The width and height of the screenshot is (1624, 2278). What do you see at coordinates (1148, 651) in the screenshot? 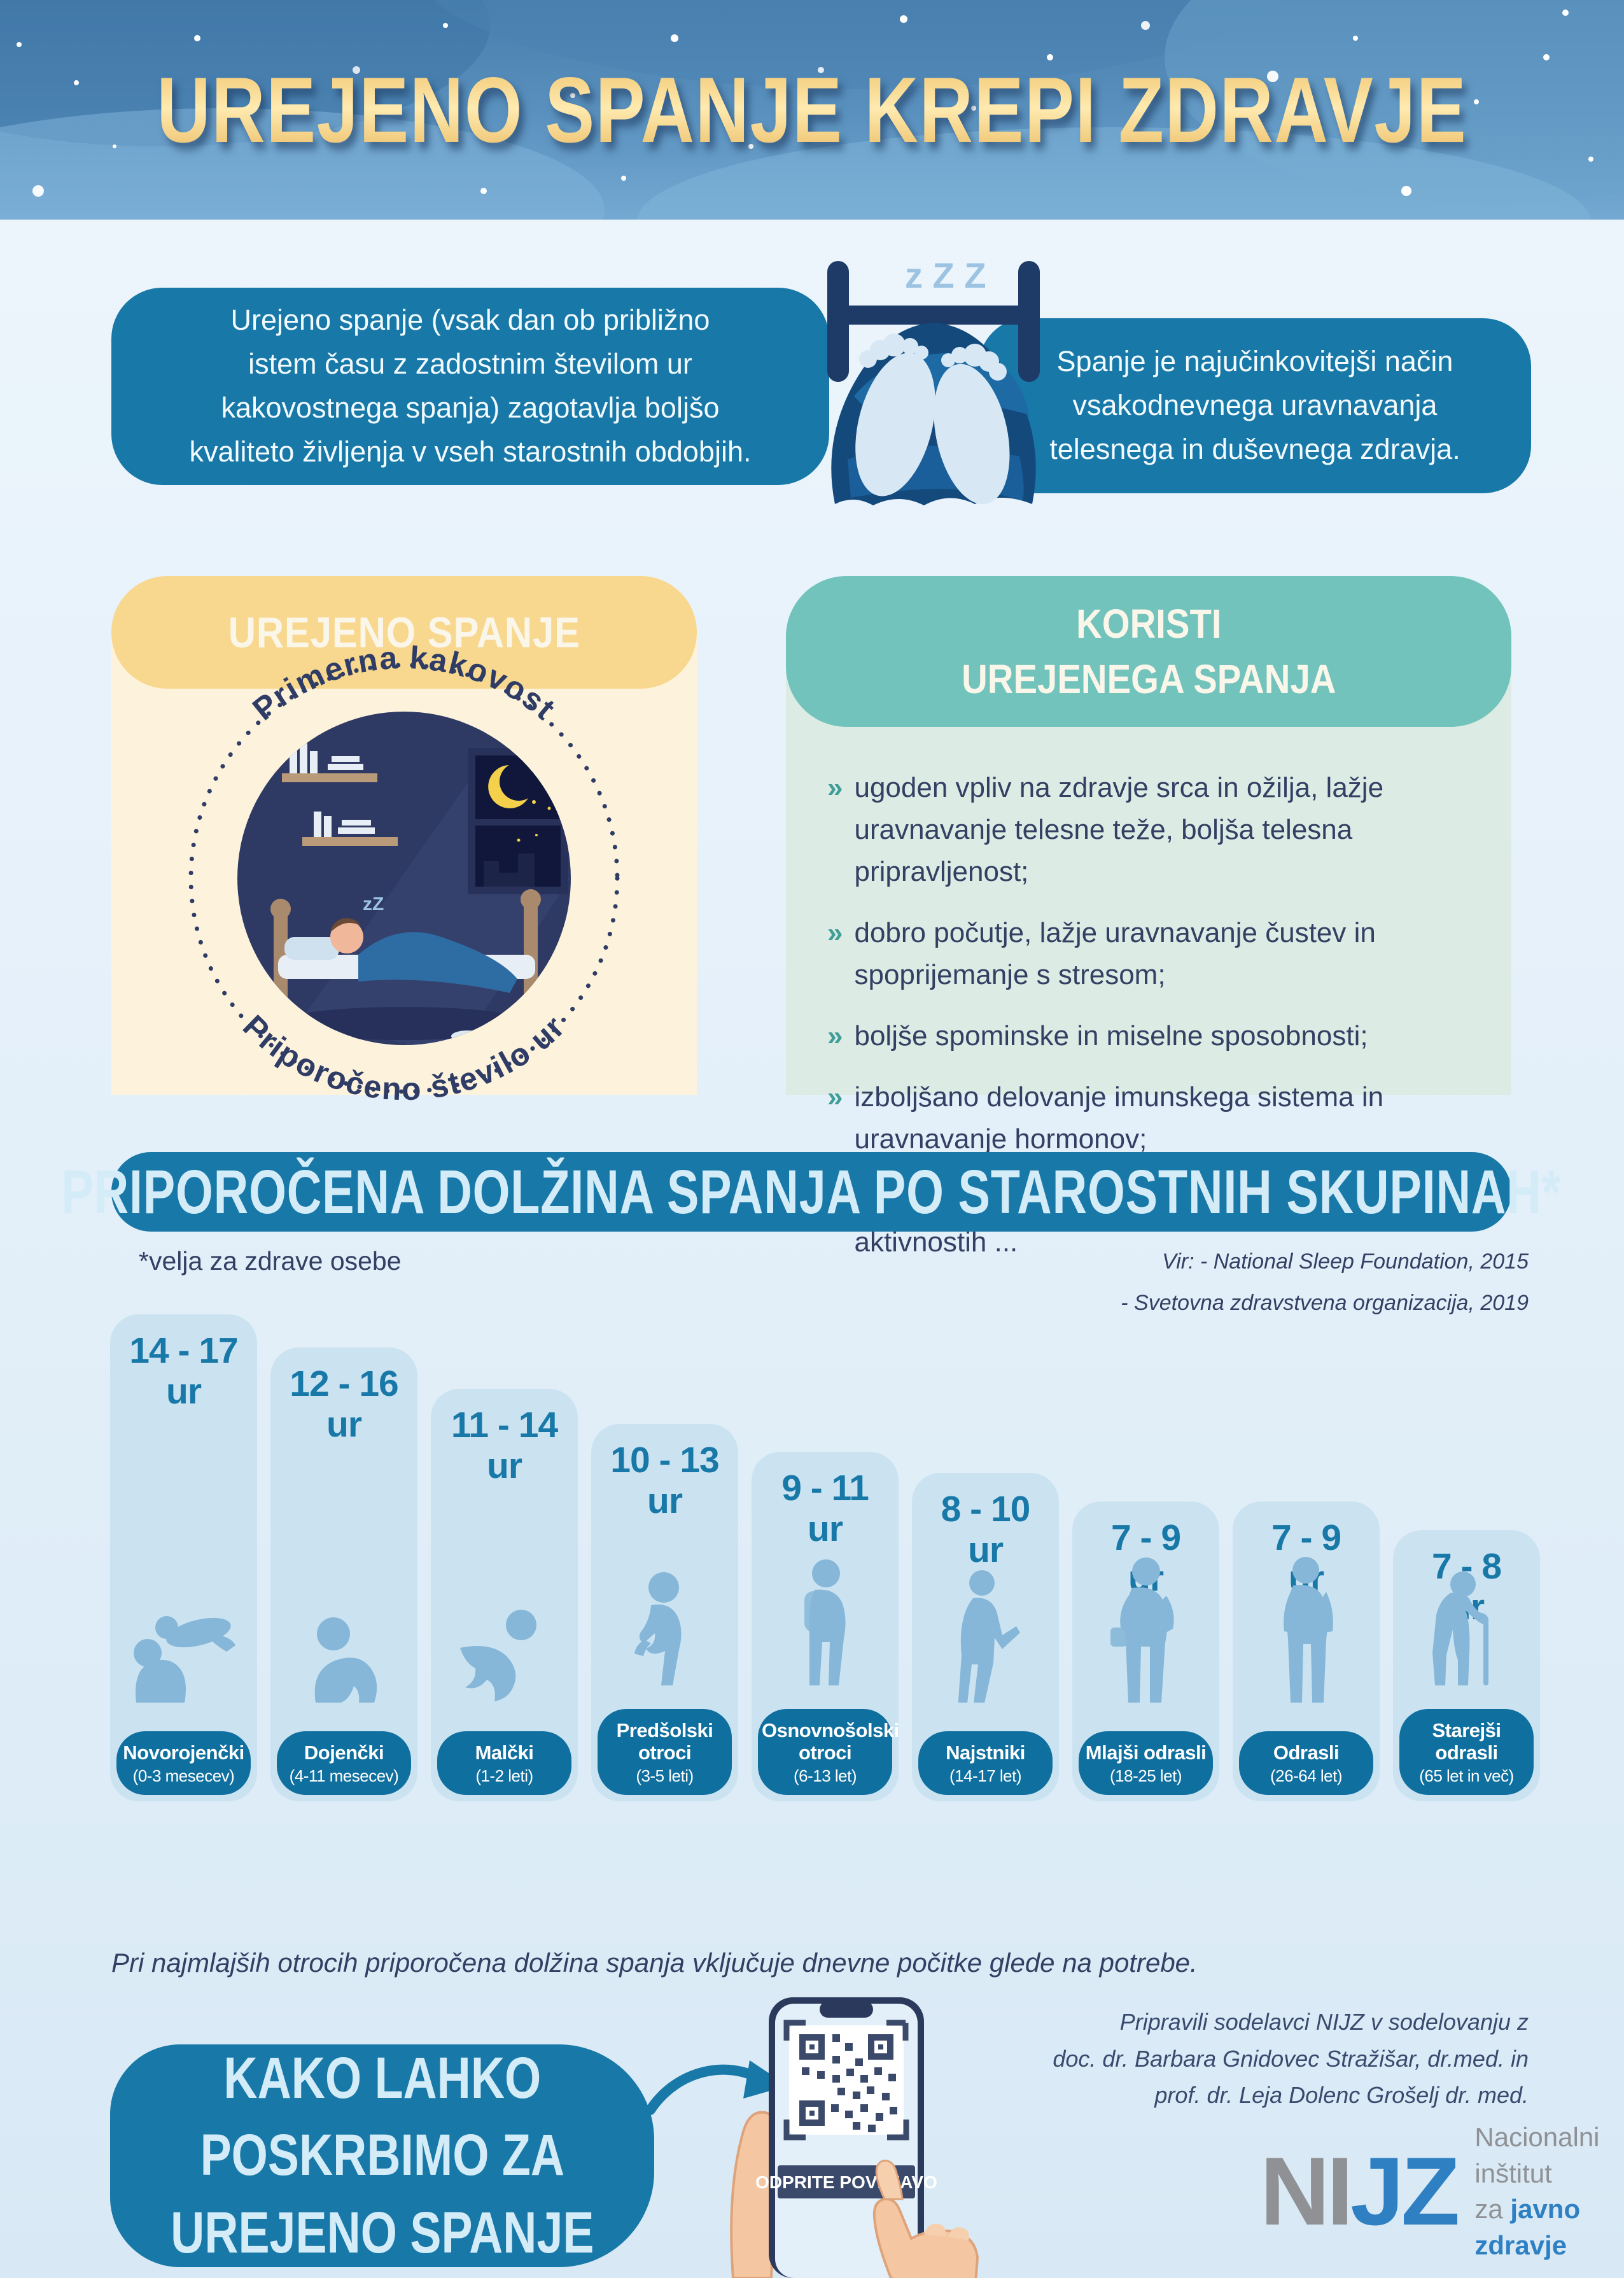
I see `koristi-header: KORISTI UREJENEGA SPANJA` at bounding box center [1148, 651].